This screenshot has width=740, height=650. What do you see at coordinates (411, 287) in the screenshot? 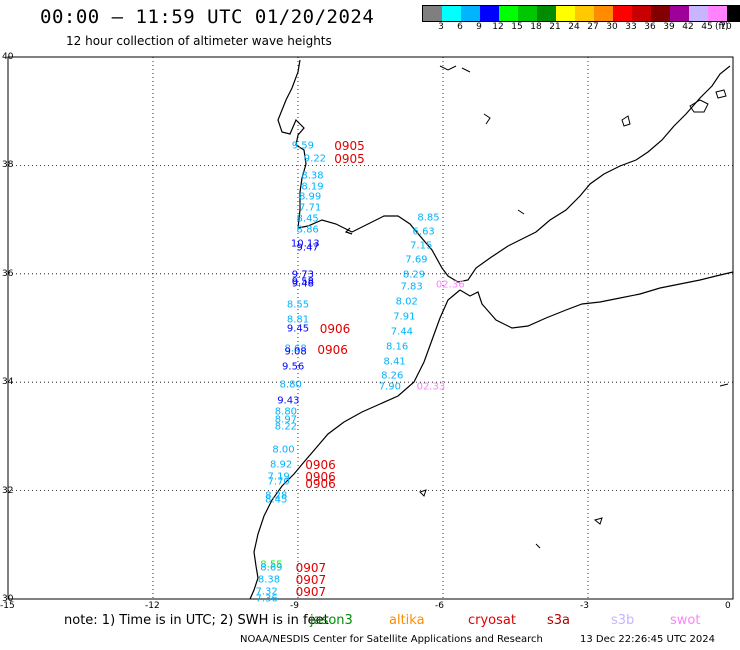
I see `wave-height-label: 7.83` at bounding box center [411, 287].